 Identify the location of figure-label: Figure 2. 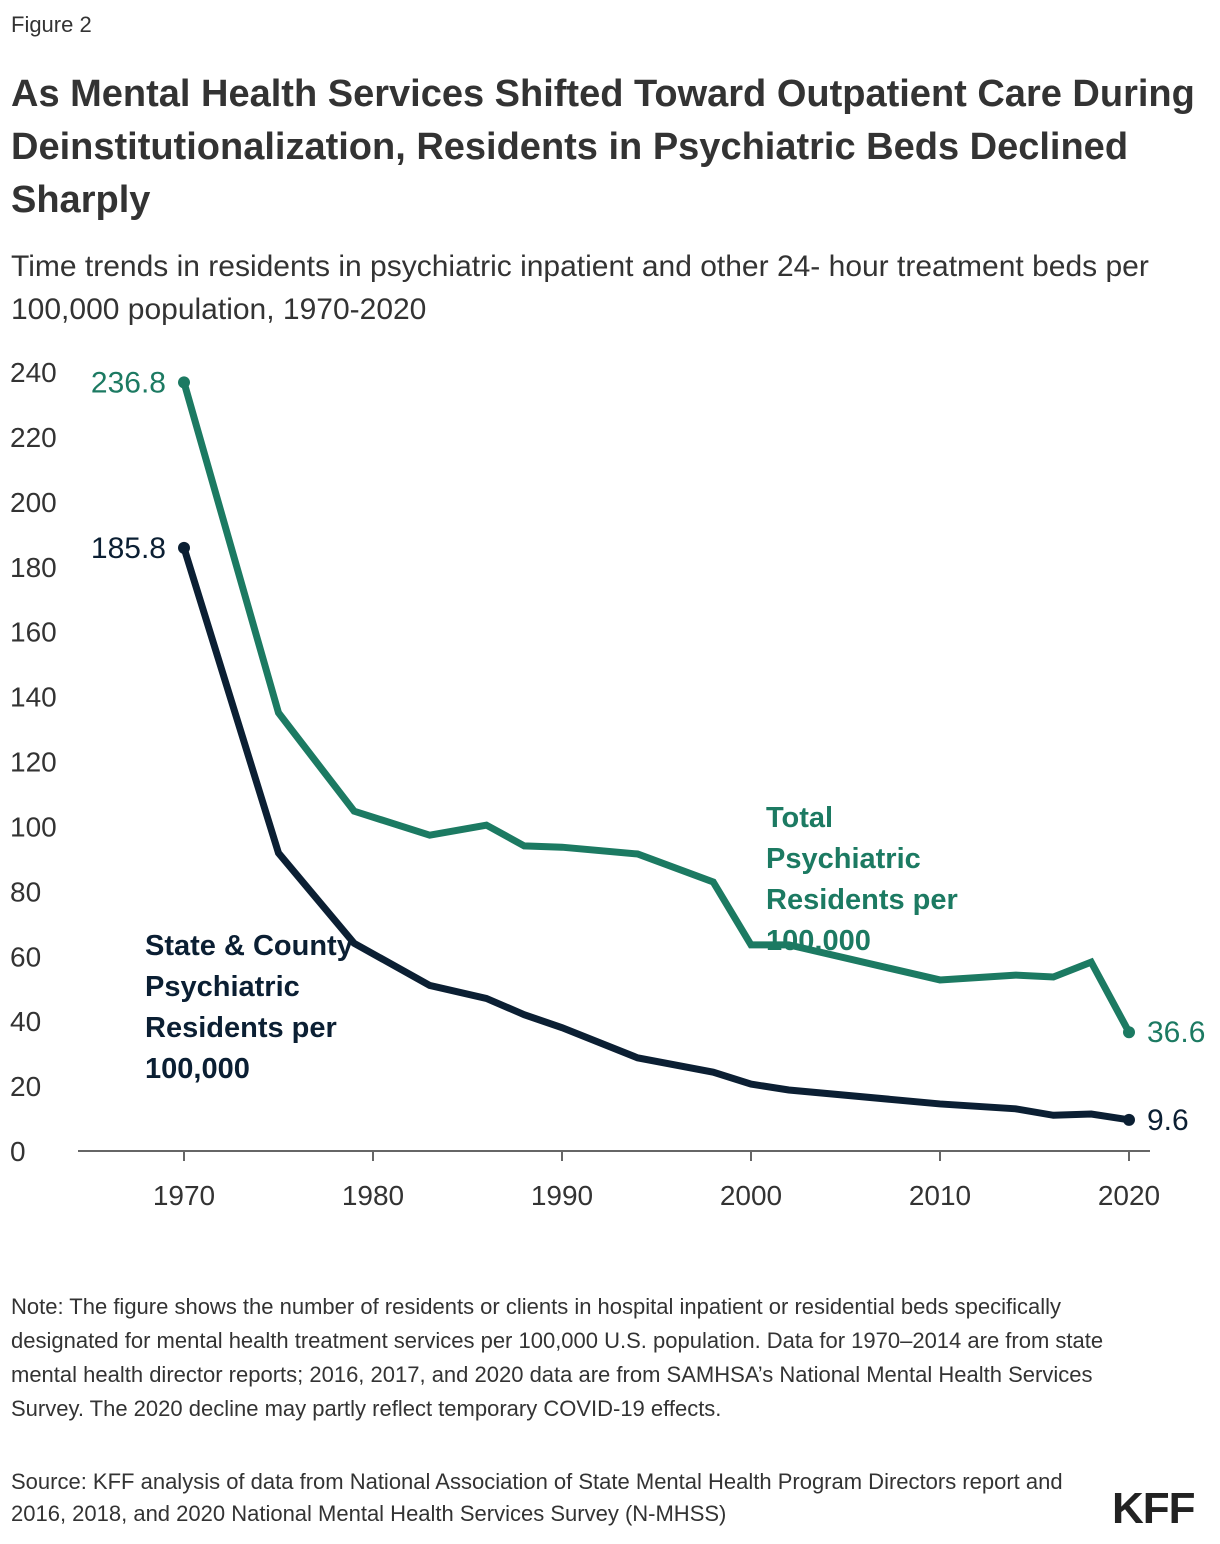
(51, 24).